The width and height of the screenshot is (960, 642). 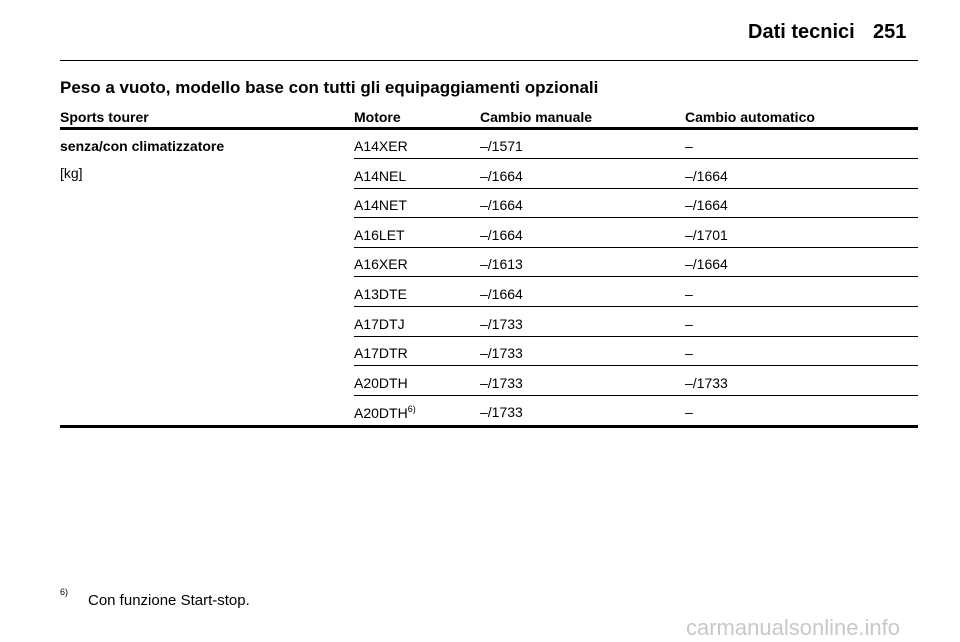 I want to click on column-header: Sports tourer, so click(x=104, y=117).